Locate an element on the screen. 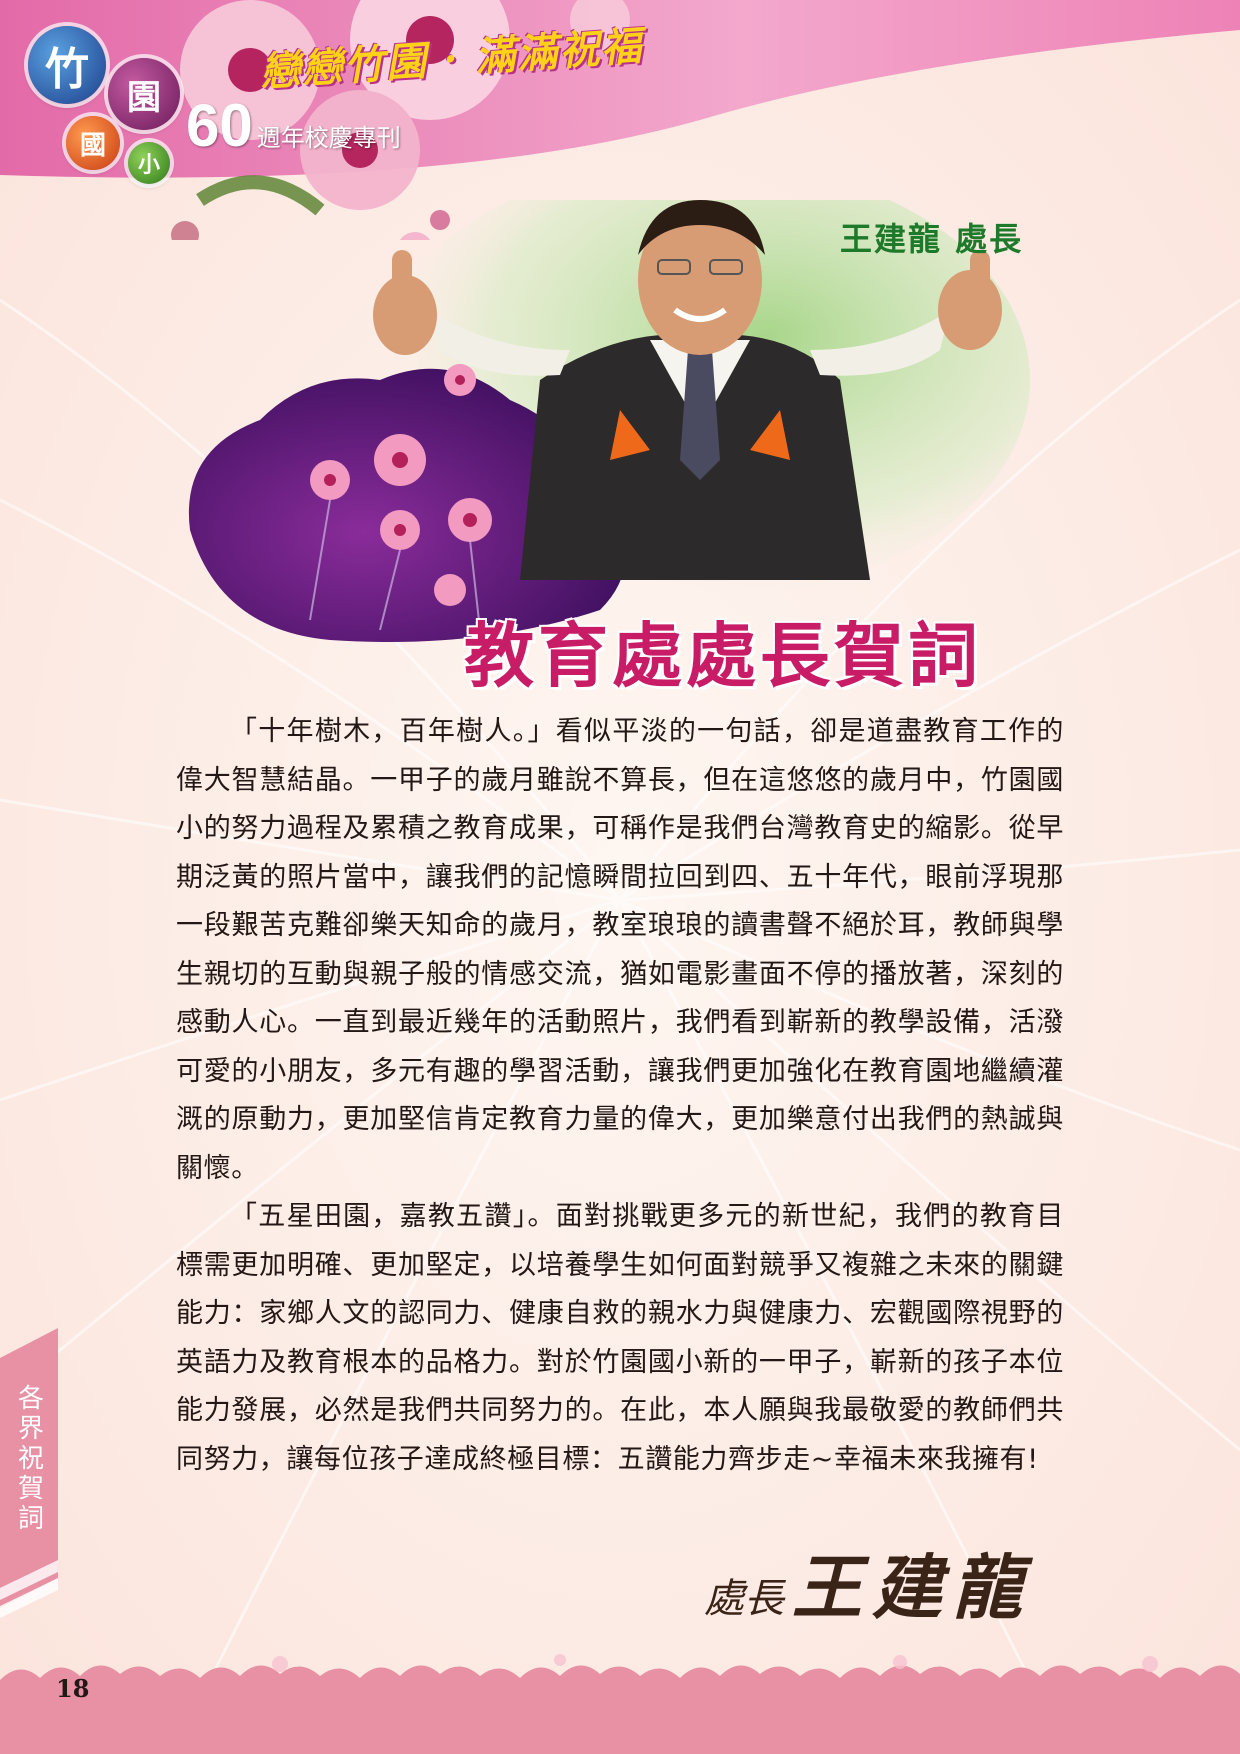 Image resolution: width=1240 pixels, height=1754 pixels. anniversary-number: 60 is located at coordinates (219, 125).